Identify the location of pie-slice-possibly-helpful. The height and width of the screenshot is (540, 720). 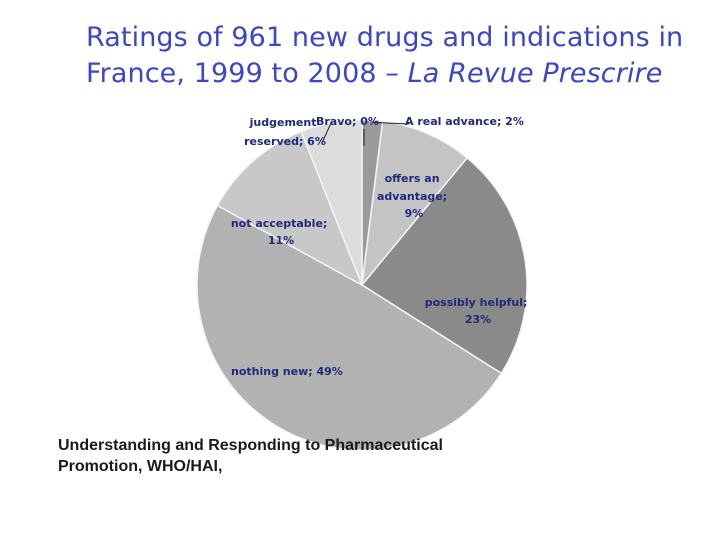
(444, 265).